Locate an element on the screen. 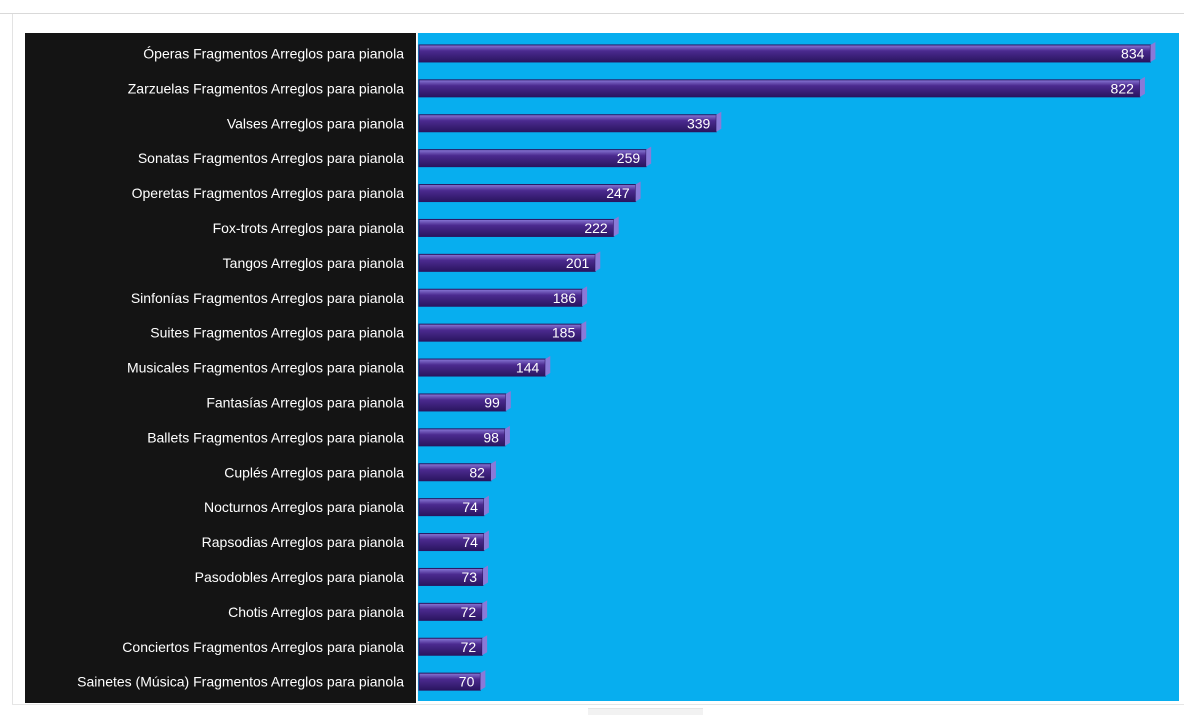 Image resolution: width=1184 pixels, height=716 pixels. data-label: 201 is located at coordinates (578, 263).